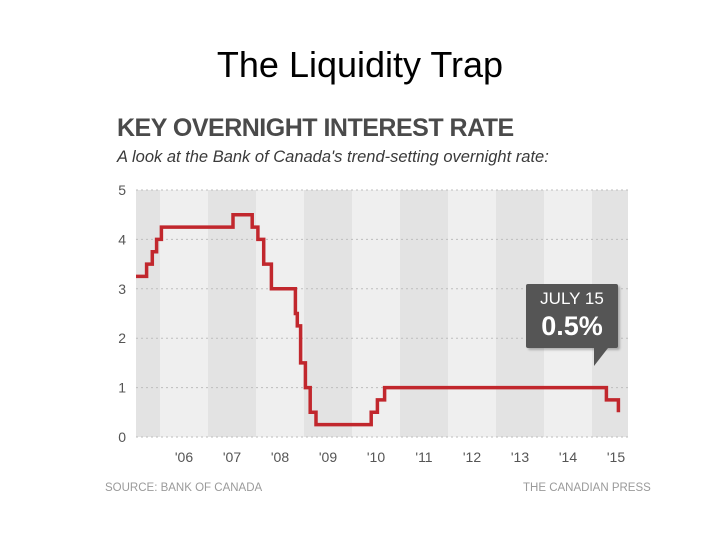 The width and height of the screenshot is (720, 540). I want to click on y-tick-label: 4, so click(122, 239).